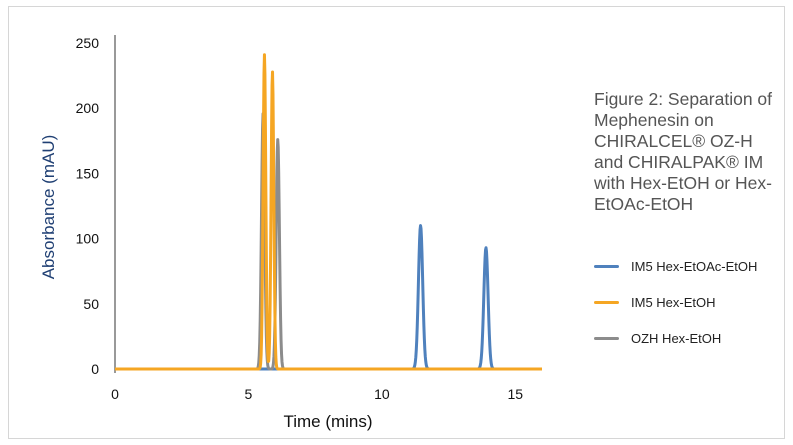 This screenshot has height=445, width=793. Describe the element at coordinates (249, 394) in the screenshot. I see `x-tick-label: 5` at that location.